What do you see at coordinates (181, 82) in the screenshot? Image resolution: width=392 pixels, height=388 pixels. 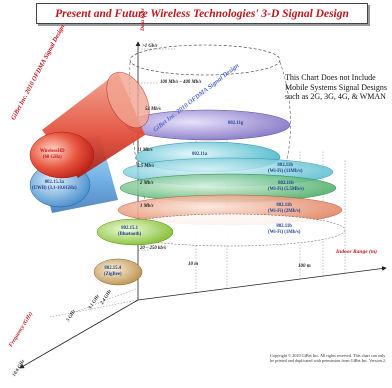 I see `rate-label: 100 Mb/s – 400 Mb/s` at bounding box center [181, 82].